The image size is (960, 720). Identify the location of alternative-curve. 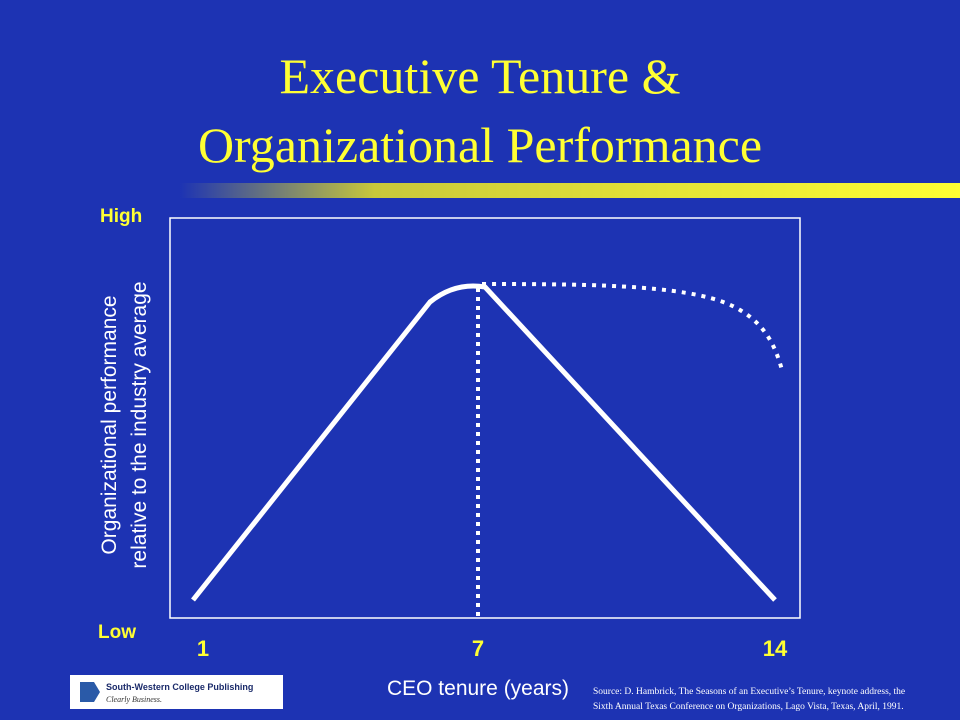
(632, 326).